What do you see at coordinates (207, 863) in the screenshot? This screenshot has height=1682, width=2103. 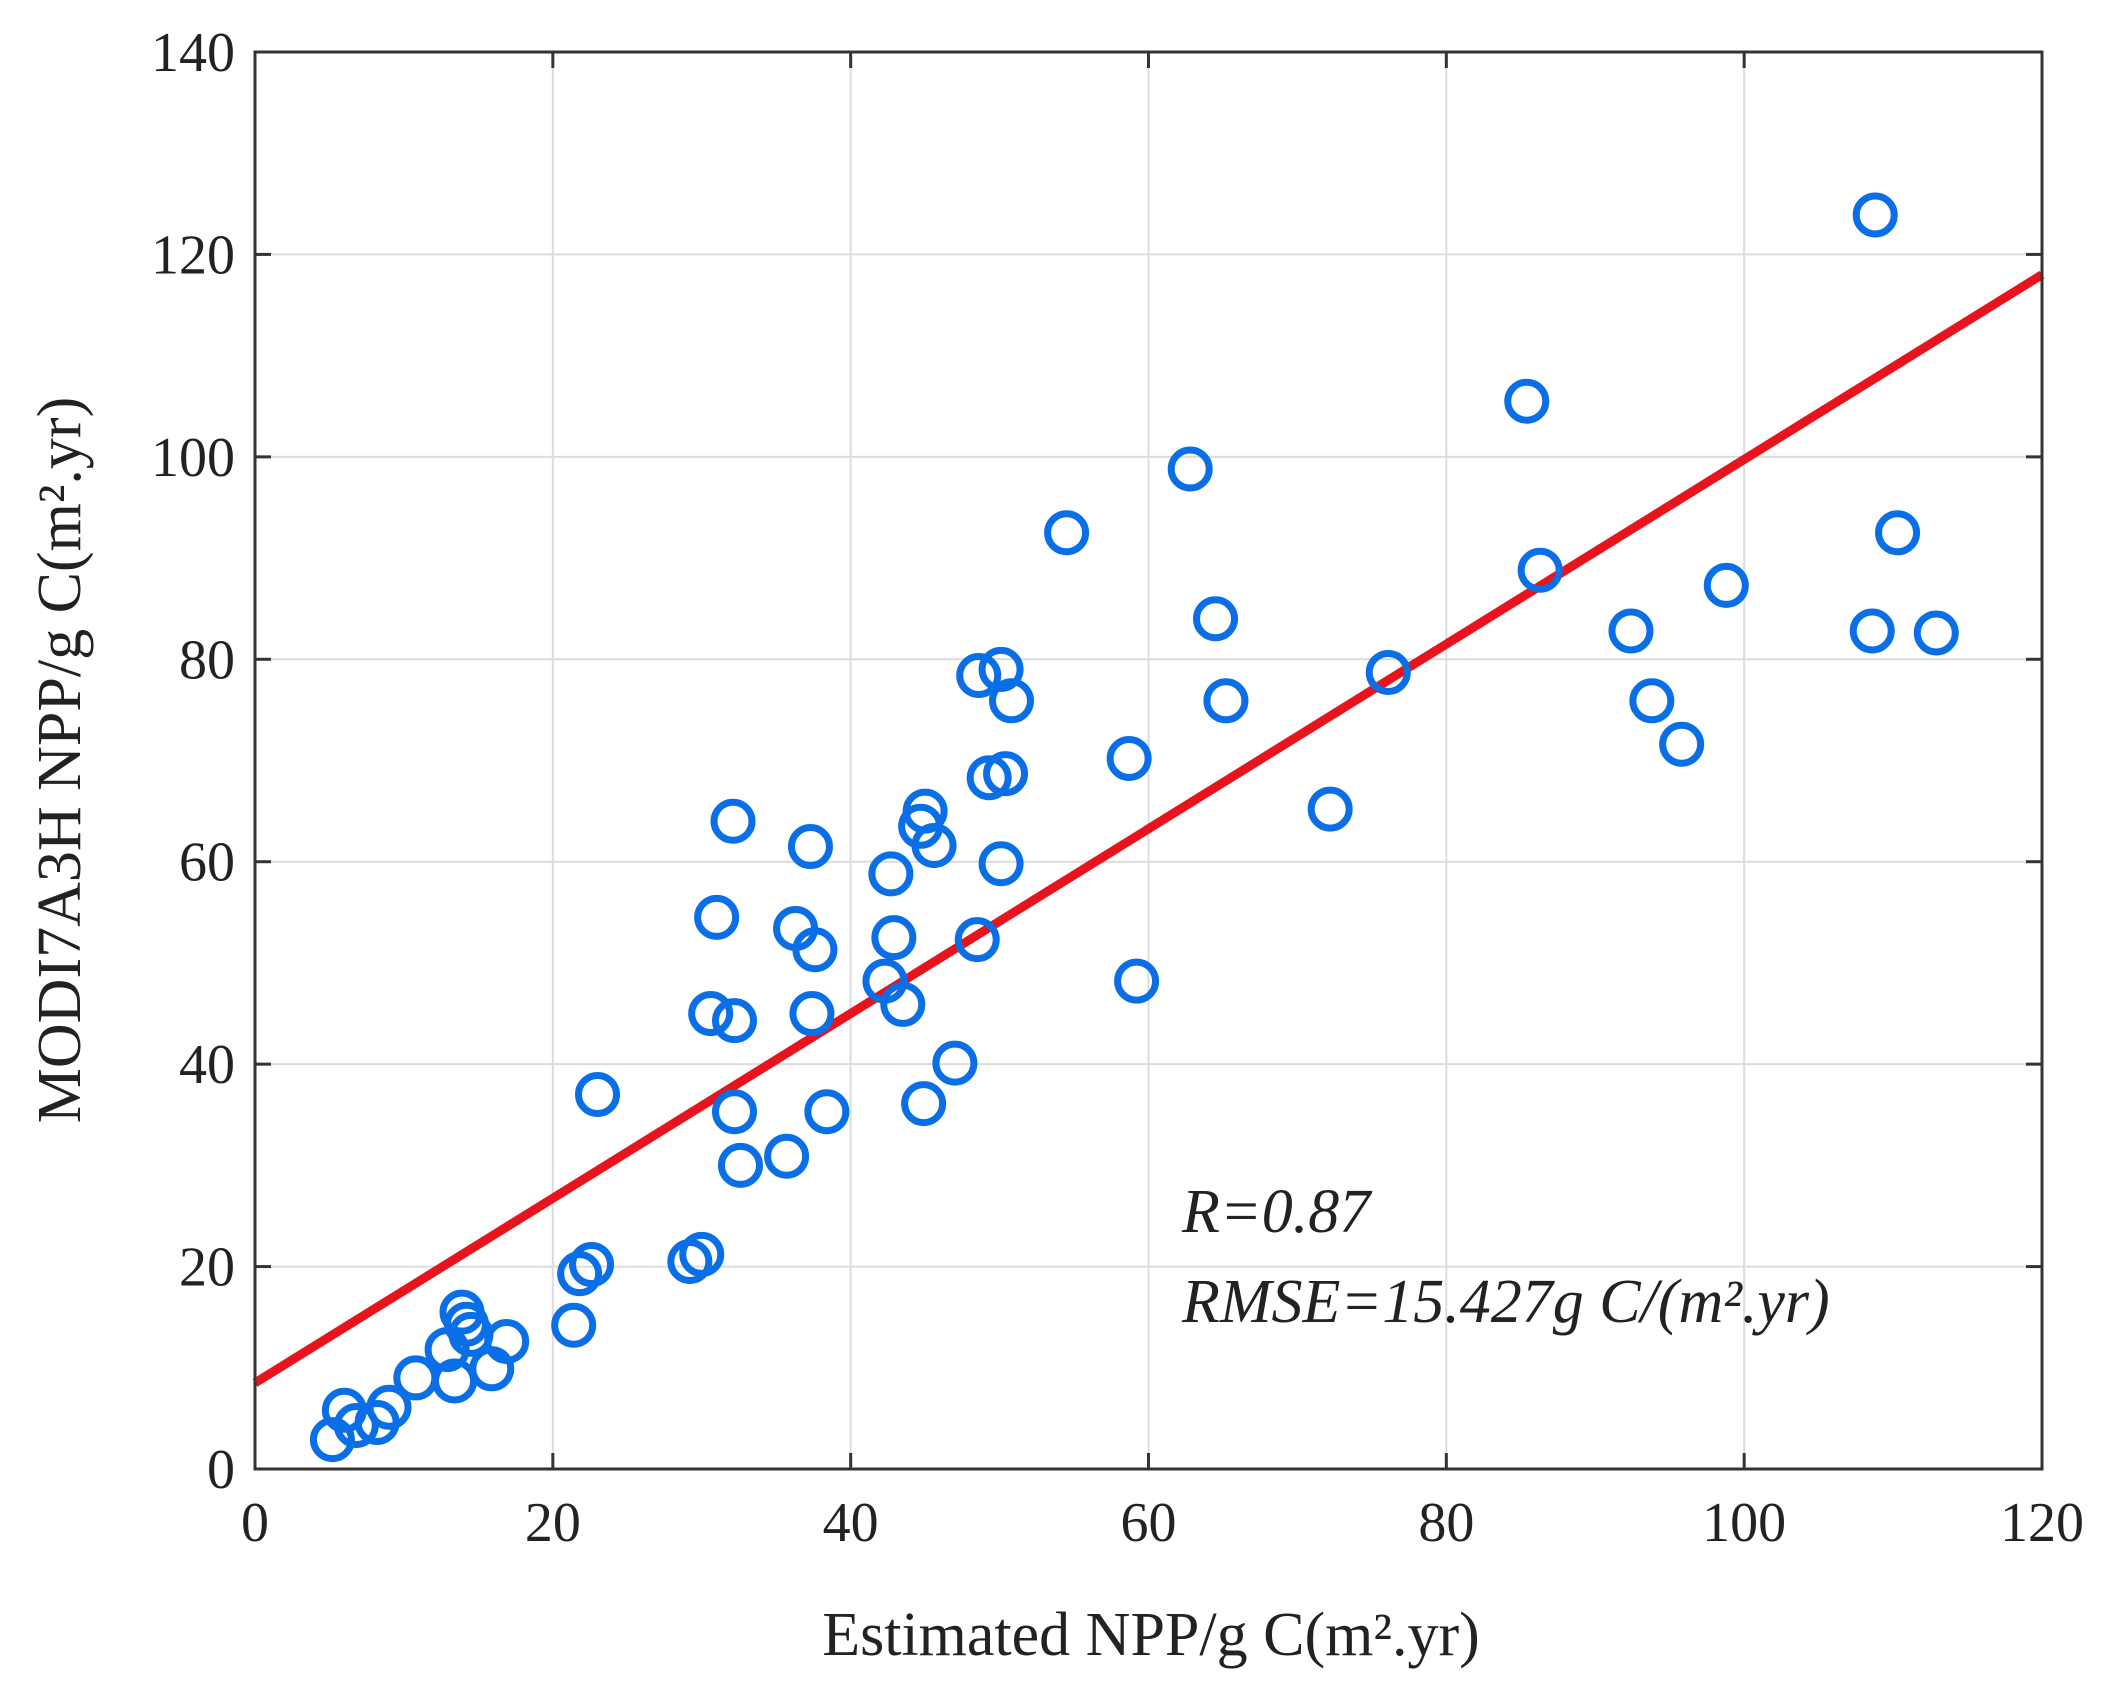 I see `y-tick-label: 60` at bounding box center [207, 863].